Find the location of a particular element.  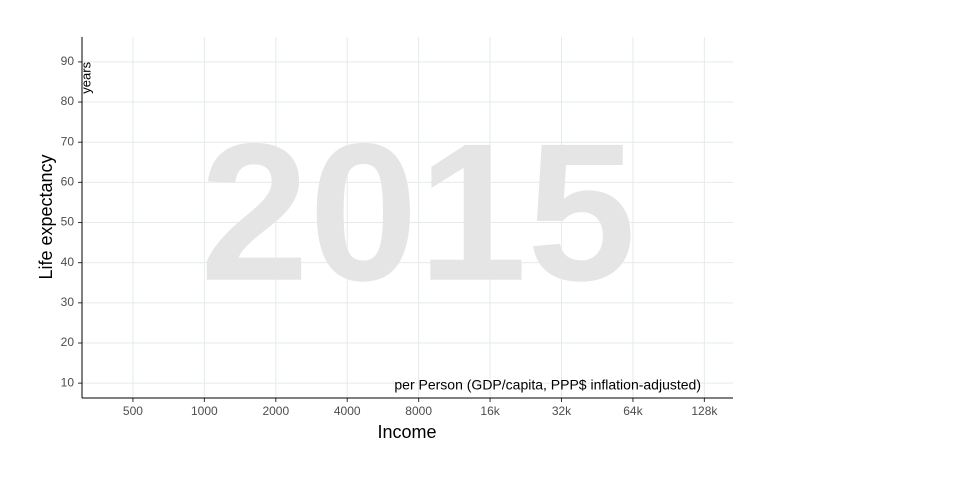

y-tick-label: 90 is located at coordinates (68, 61).